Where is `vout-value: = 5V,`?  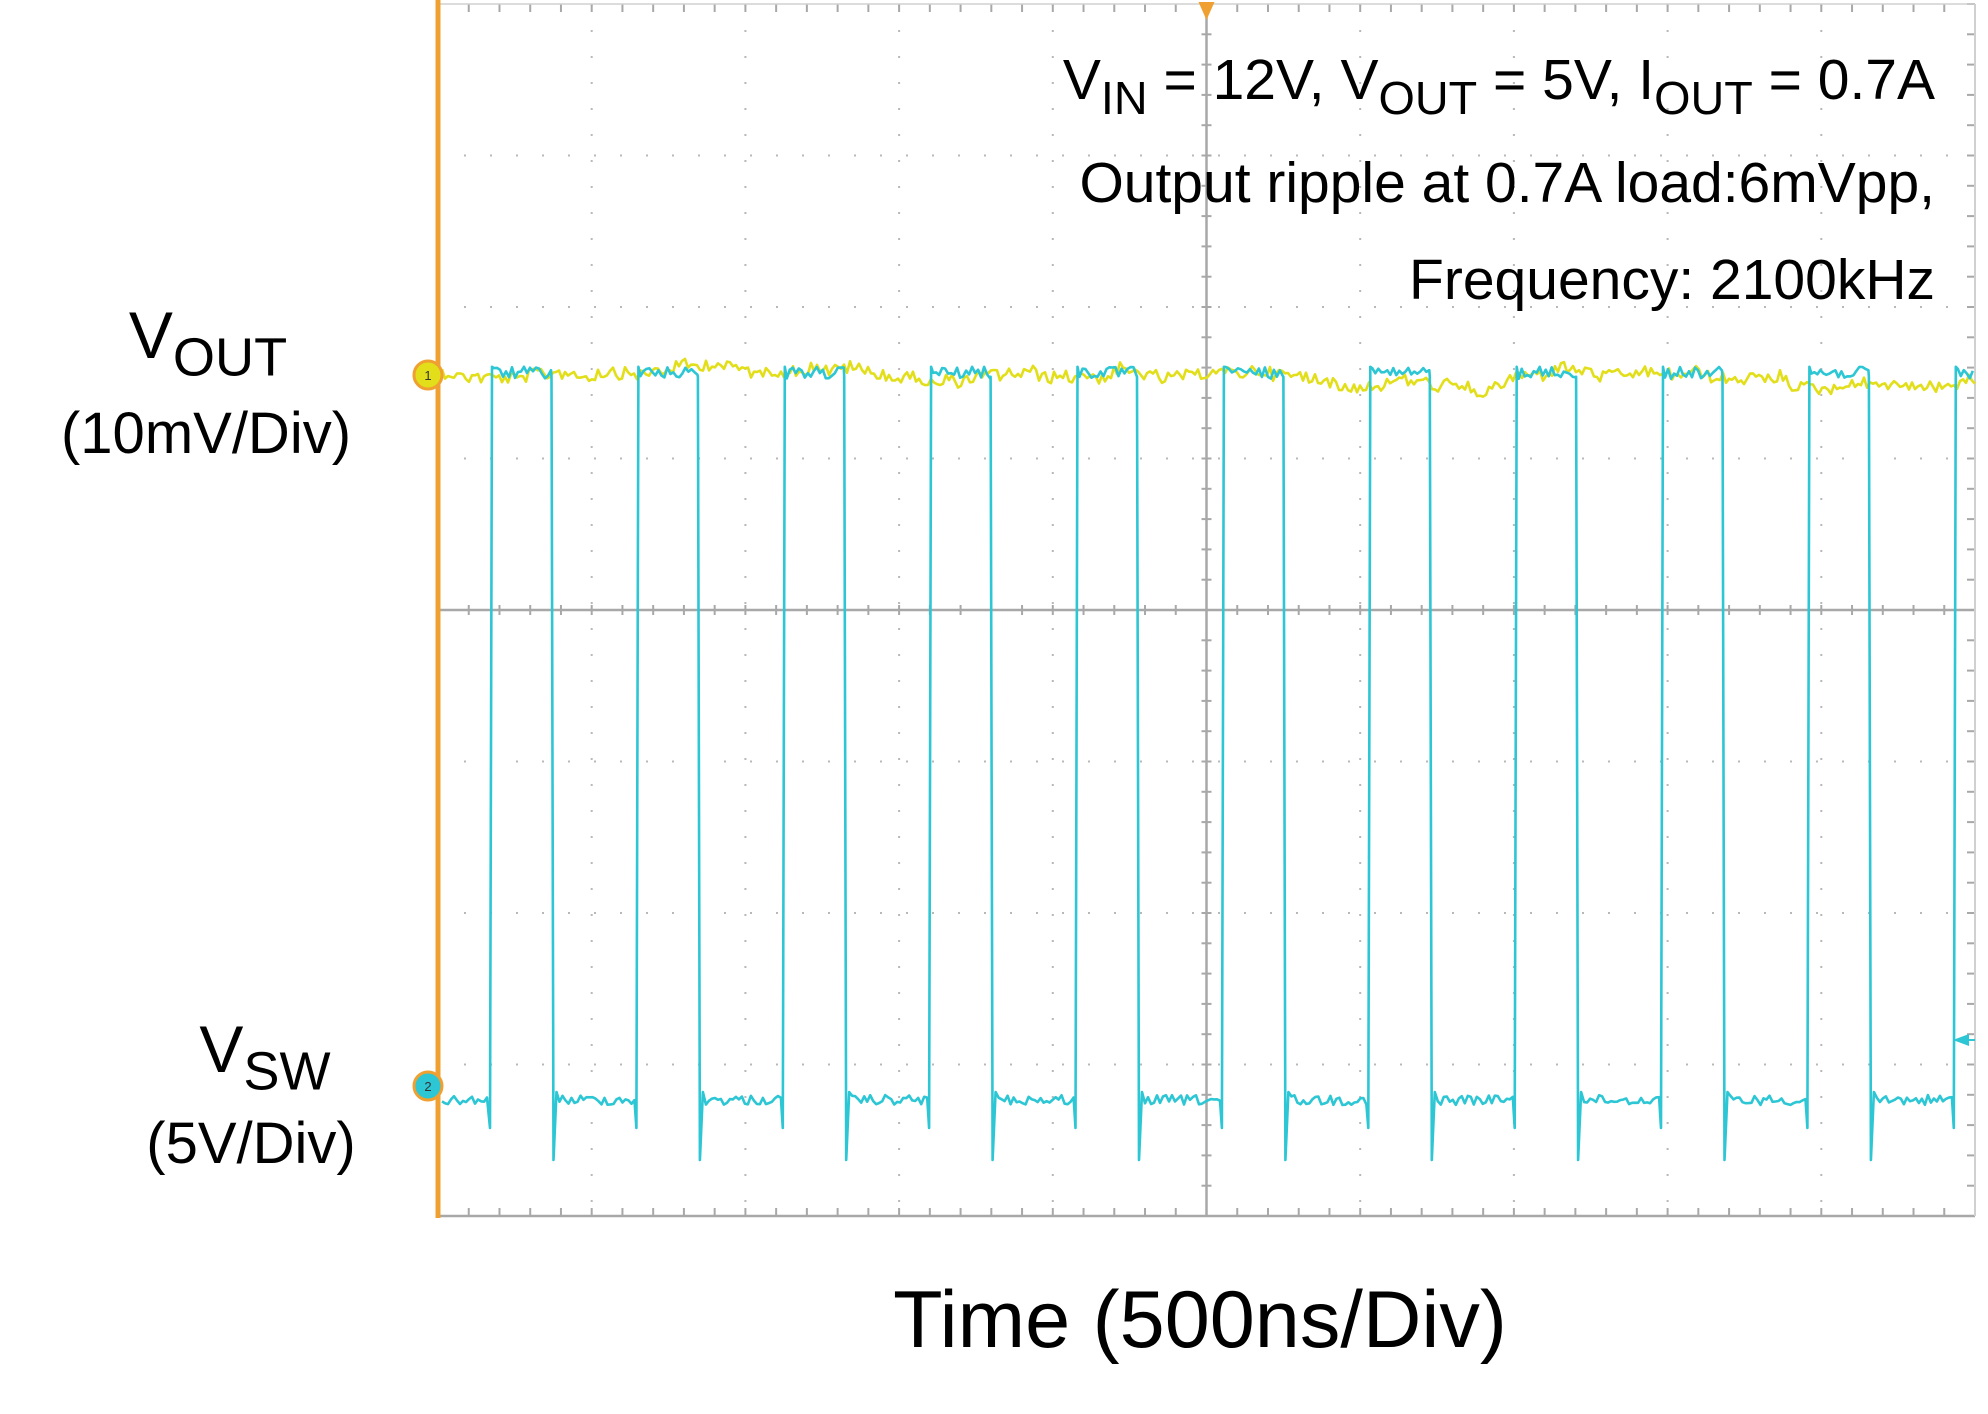
vout-value: = 5V, is located at coordinates (1558, 80).